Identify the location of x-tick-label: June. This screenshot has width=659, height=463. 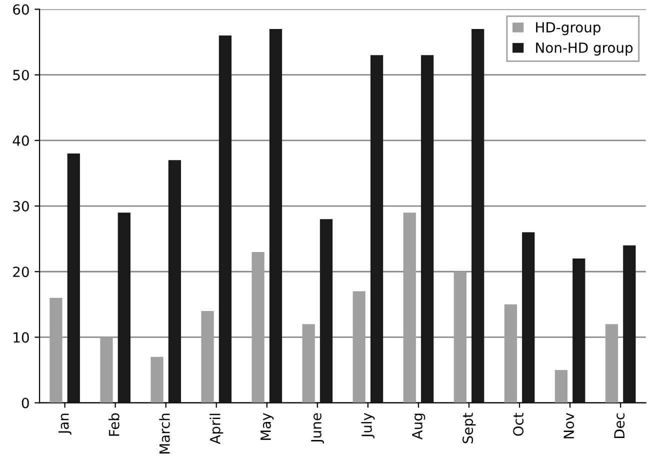
(317, 428).